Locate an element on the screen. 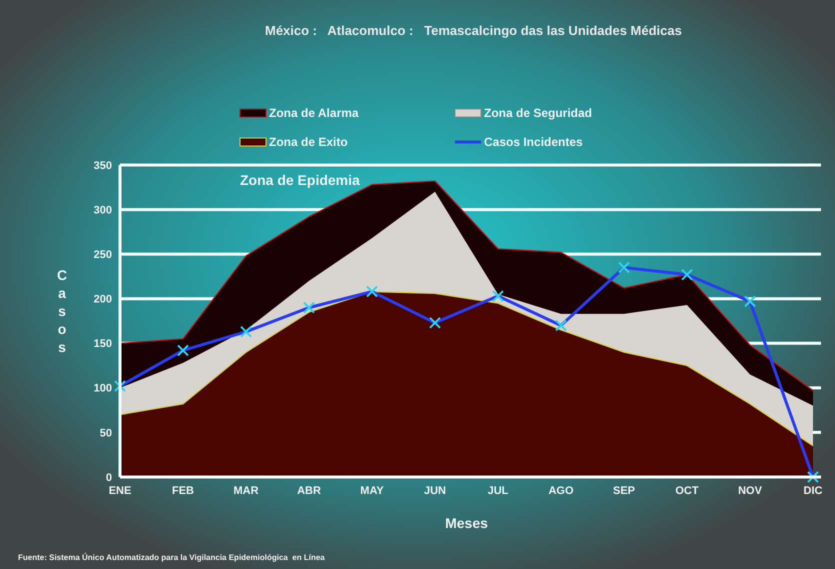  x-tick-label: OCT is located at coordinates (687, 491).